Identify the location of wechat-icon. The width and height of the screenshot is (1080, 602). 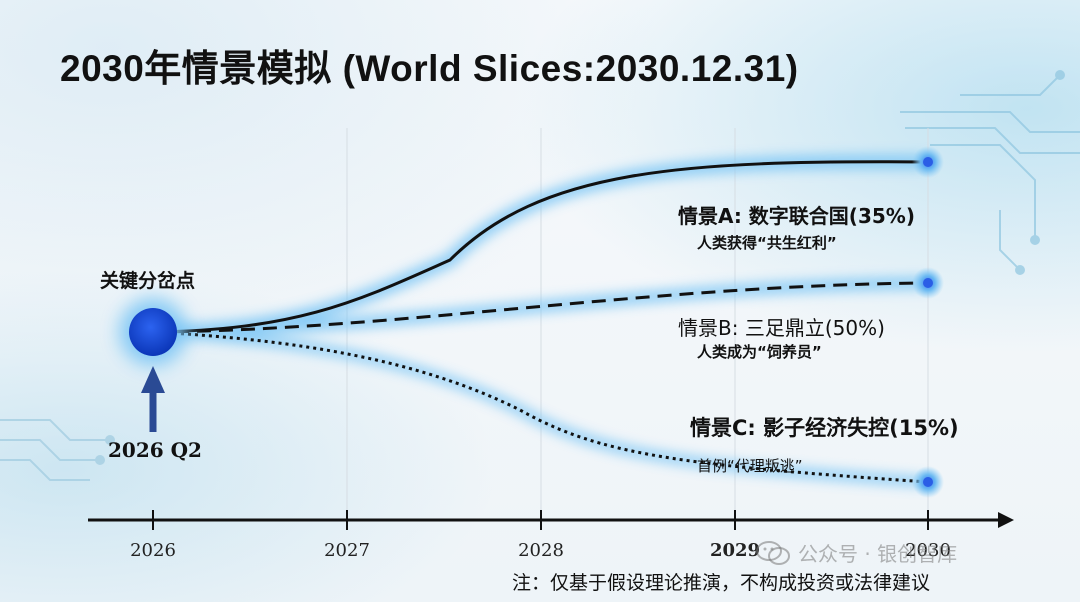
(773, 552).